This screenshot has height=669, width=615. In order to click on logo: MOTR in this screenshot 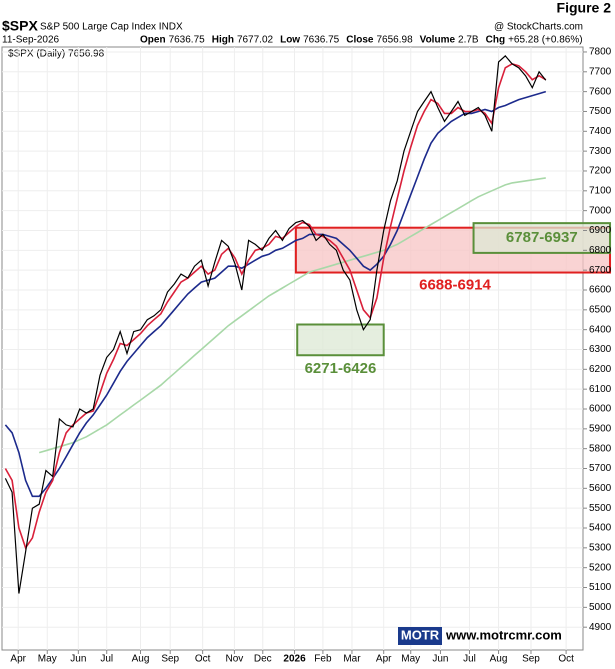, I will do `click(420, 634)`.